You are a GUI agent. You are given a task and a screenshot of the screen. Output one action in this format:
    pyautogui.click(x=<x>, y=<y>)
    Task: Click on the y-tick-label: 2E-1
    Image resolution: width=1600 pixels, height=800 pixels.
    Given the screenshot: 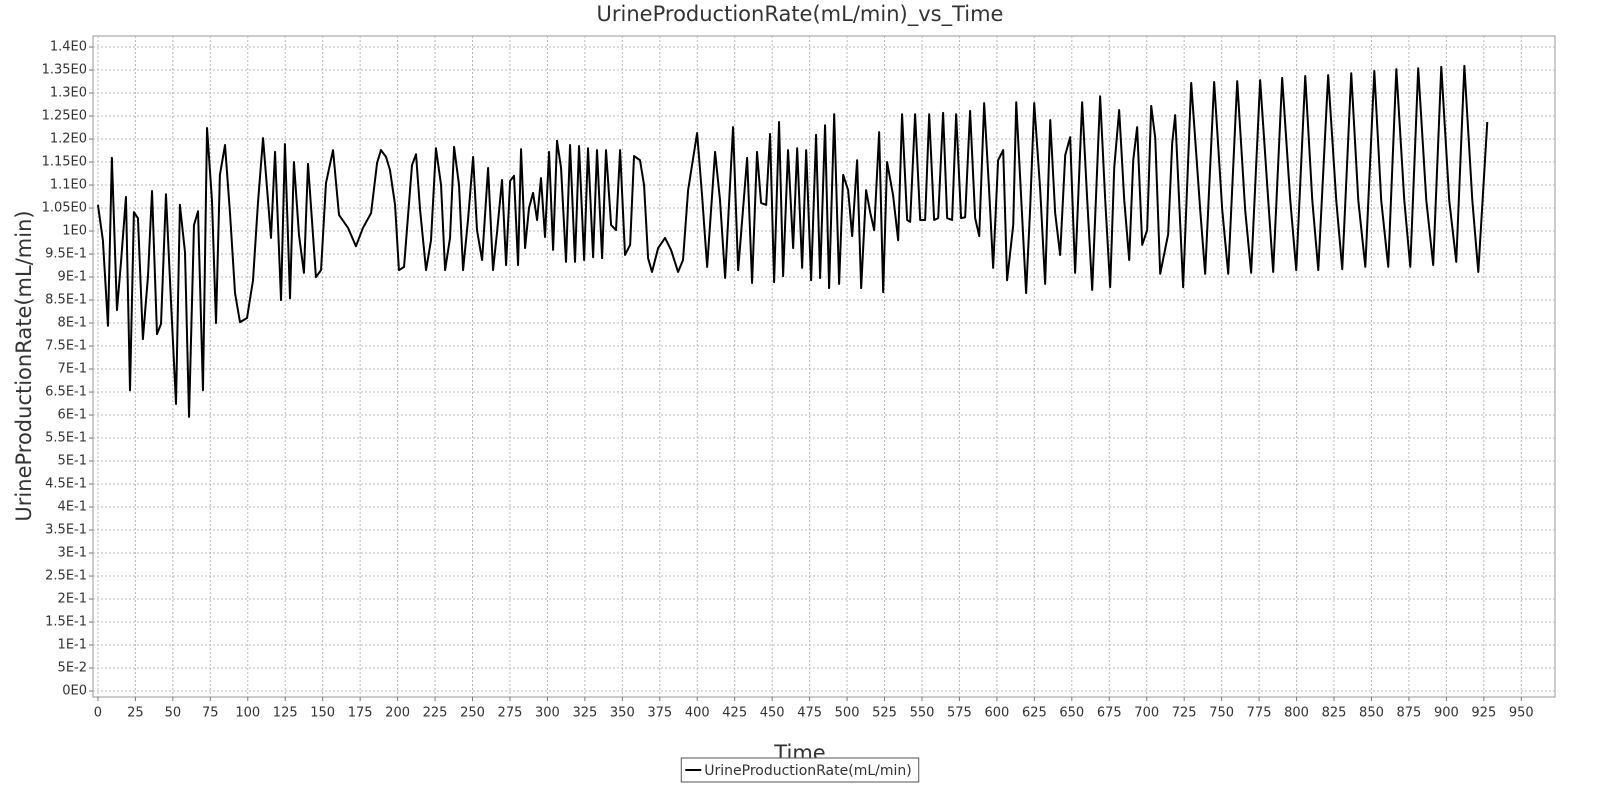 What is the action you would take?
    pyautogui.click(x=72, y=599)
    